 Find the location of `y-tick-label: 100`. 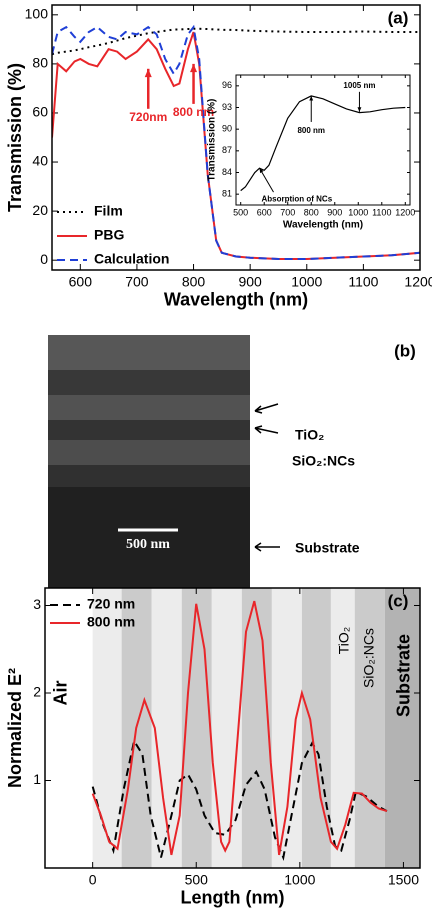

y-tick-label: 100 is located at coordinates (37, 14).